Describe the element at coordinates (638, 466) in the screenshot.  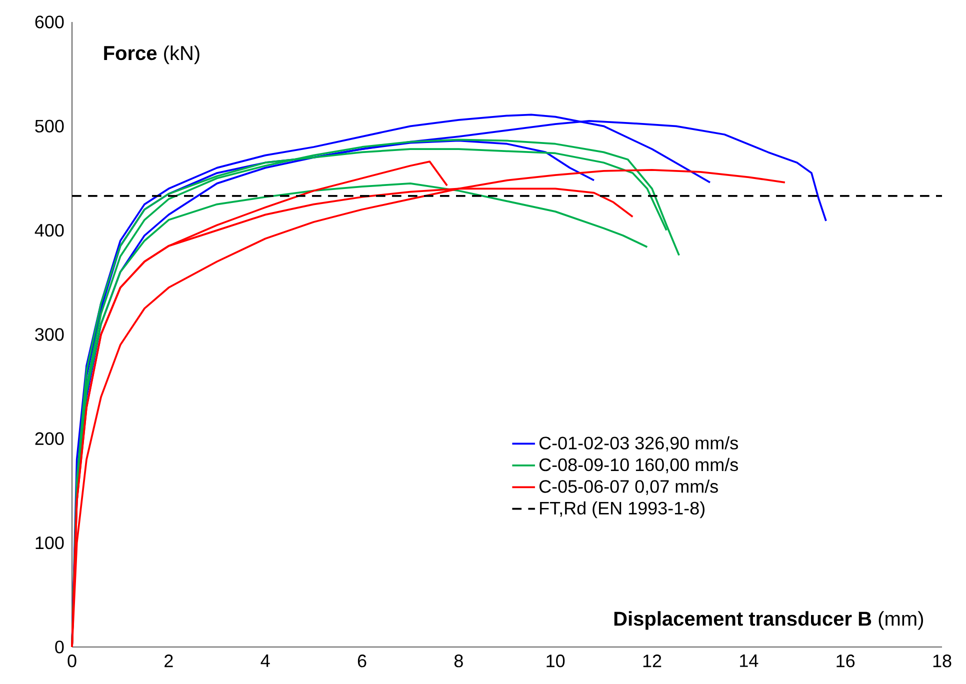
I see `legend-label: C-08-09-10 160,00 mm/s` at that location.